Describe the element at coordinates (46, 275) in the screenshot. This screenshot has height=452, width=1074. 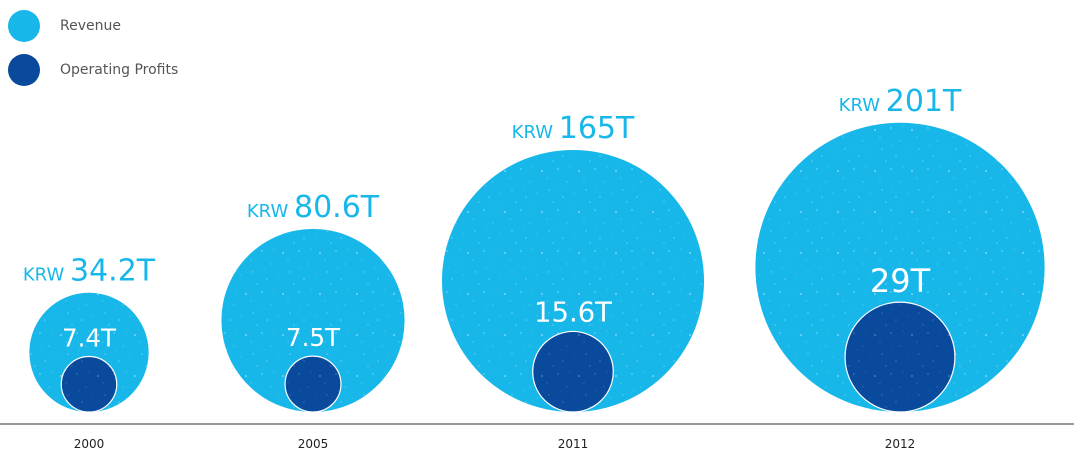
I see `revenue-label-prefix-2000: KRW` at that location.